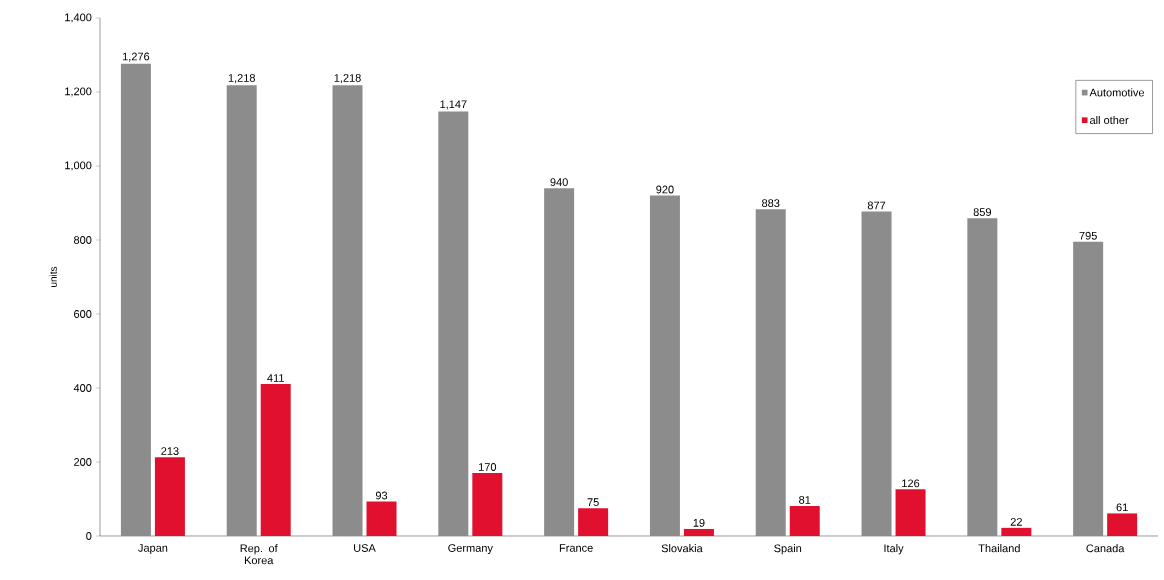 This screenshot has width=1164, height=580. Describe the element at coordinates (593, 502) in the screenshot. I see `data-label: 75` at that location.